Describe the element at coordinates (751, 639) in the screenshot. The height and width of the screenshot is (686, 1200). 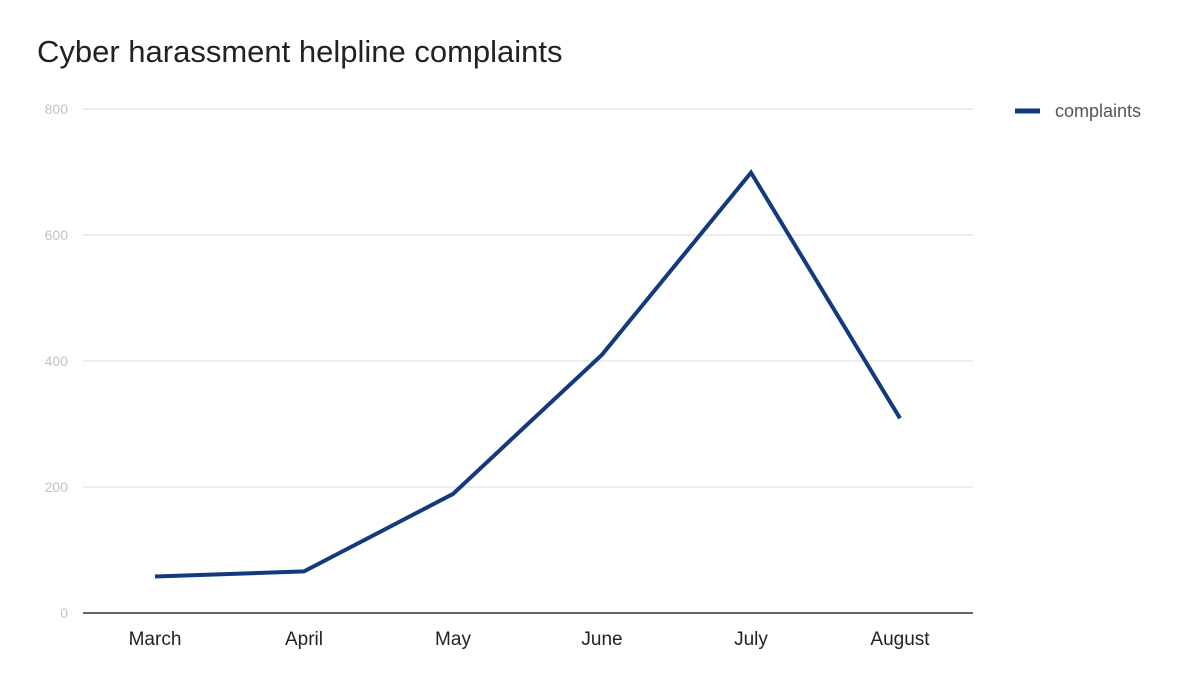
I see `x-tick-label: July` at that location.